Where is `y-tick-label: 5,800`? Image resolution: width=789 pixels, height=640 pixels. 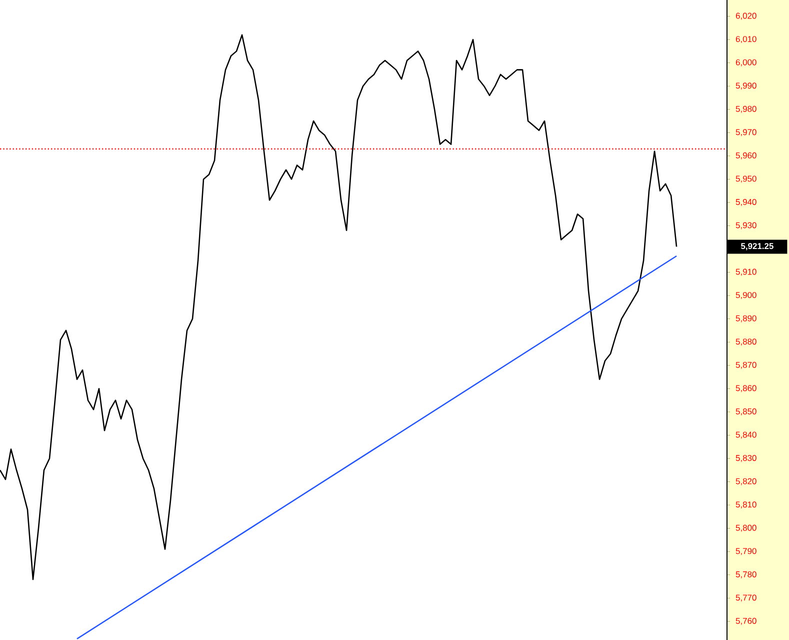 y-tick-label: 5,800 is located at coordinates (746, 528).